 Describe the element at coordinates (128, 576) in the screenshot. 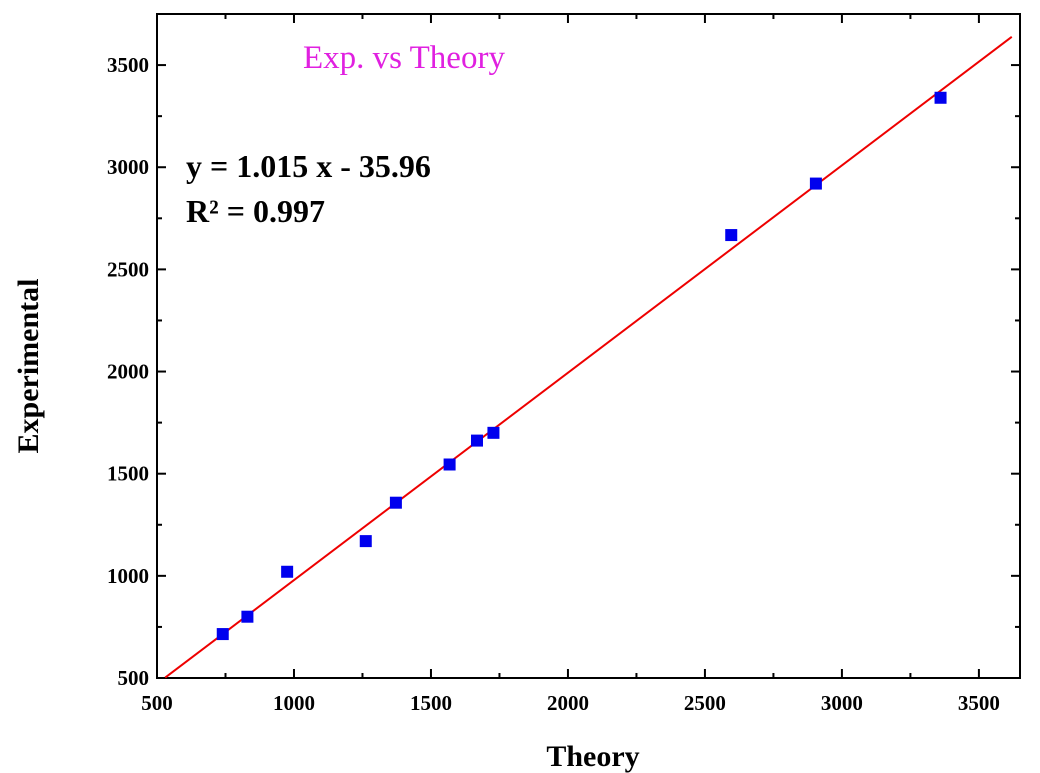

I see `y-tick-label: 1000` at that location.